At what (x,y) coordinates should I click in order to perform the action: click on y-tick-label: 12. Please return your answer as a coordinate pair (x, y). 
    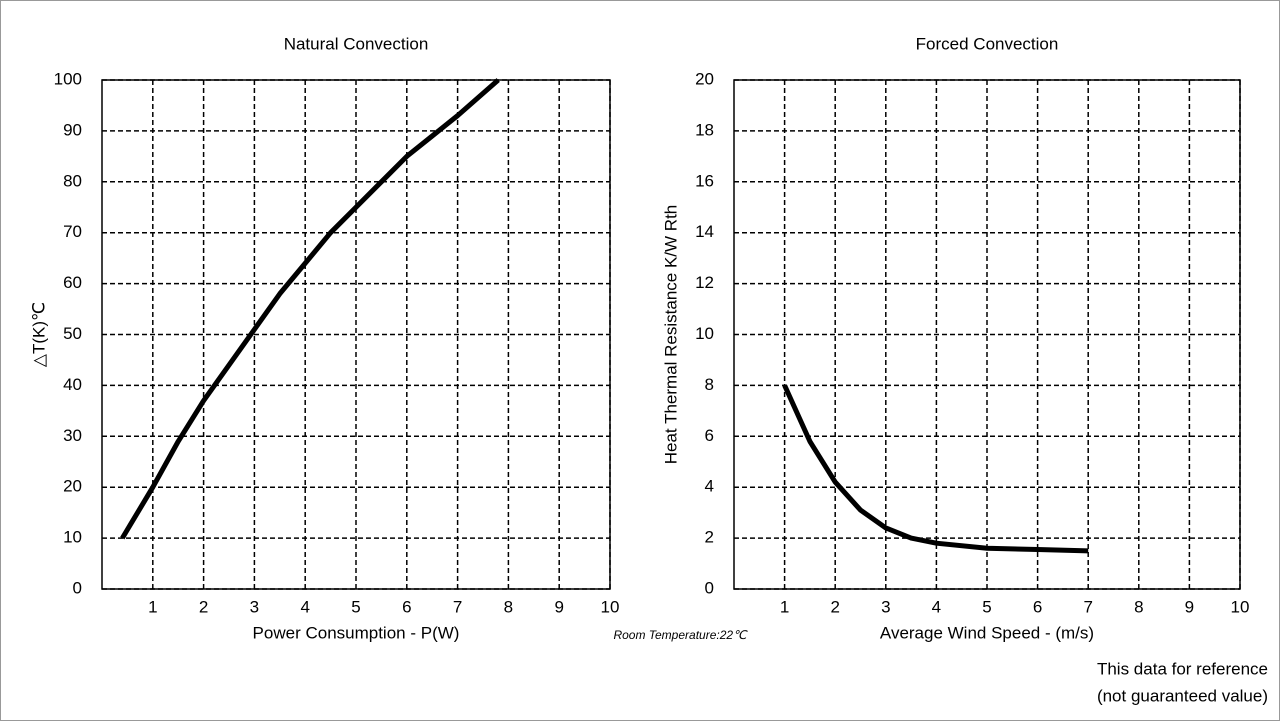
    Looking at the image, I should click on (704, 282).